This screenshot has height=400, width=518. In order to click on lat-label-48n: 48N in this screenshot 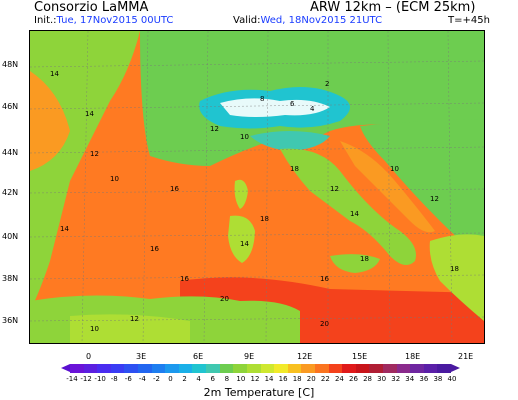, I will do `click(10, 64)`.